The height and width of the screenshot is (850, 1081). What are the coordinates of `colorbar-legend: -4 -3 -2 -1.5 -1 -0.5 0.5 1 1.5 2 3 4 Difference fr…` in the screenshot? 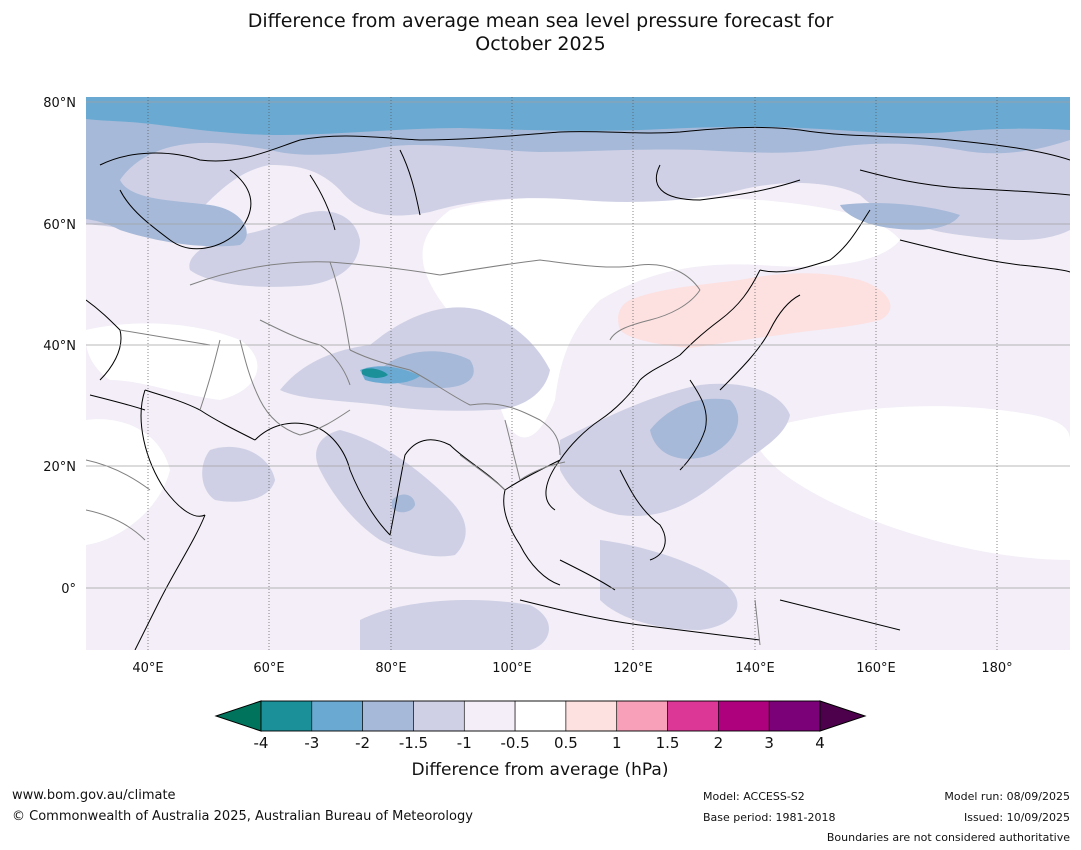 It's located at (540, 740).